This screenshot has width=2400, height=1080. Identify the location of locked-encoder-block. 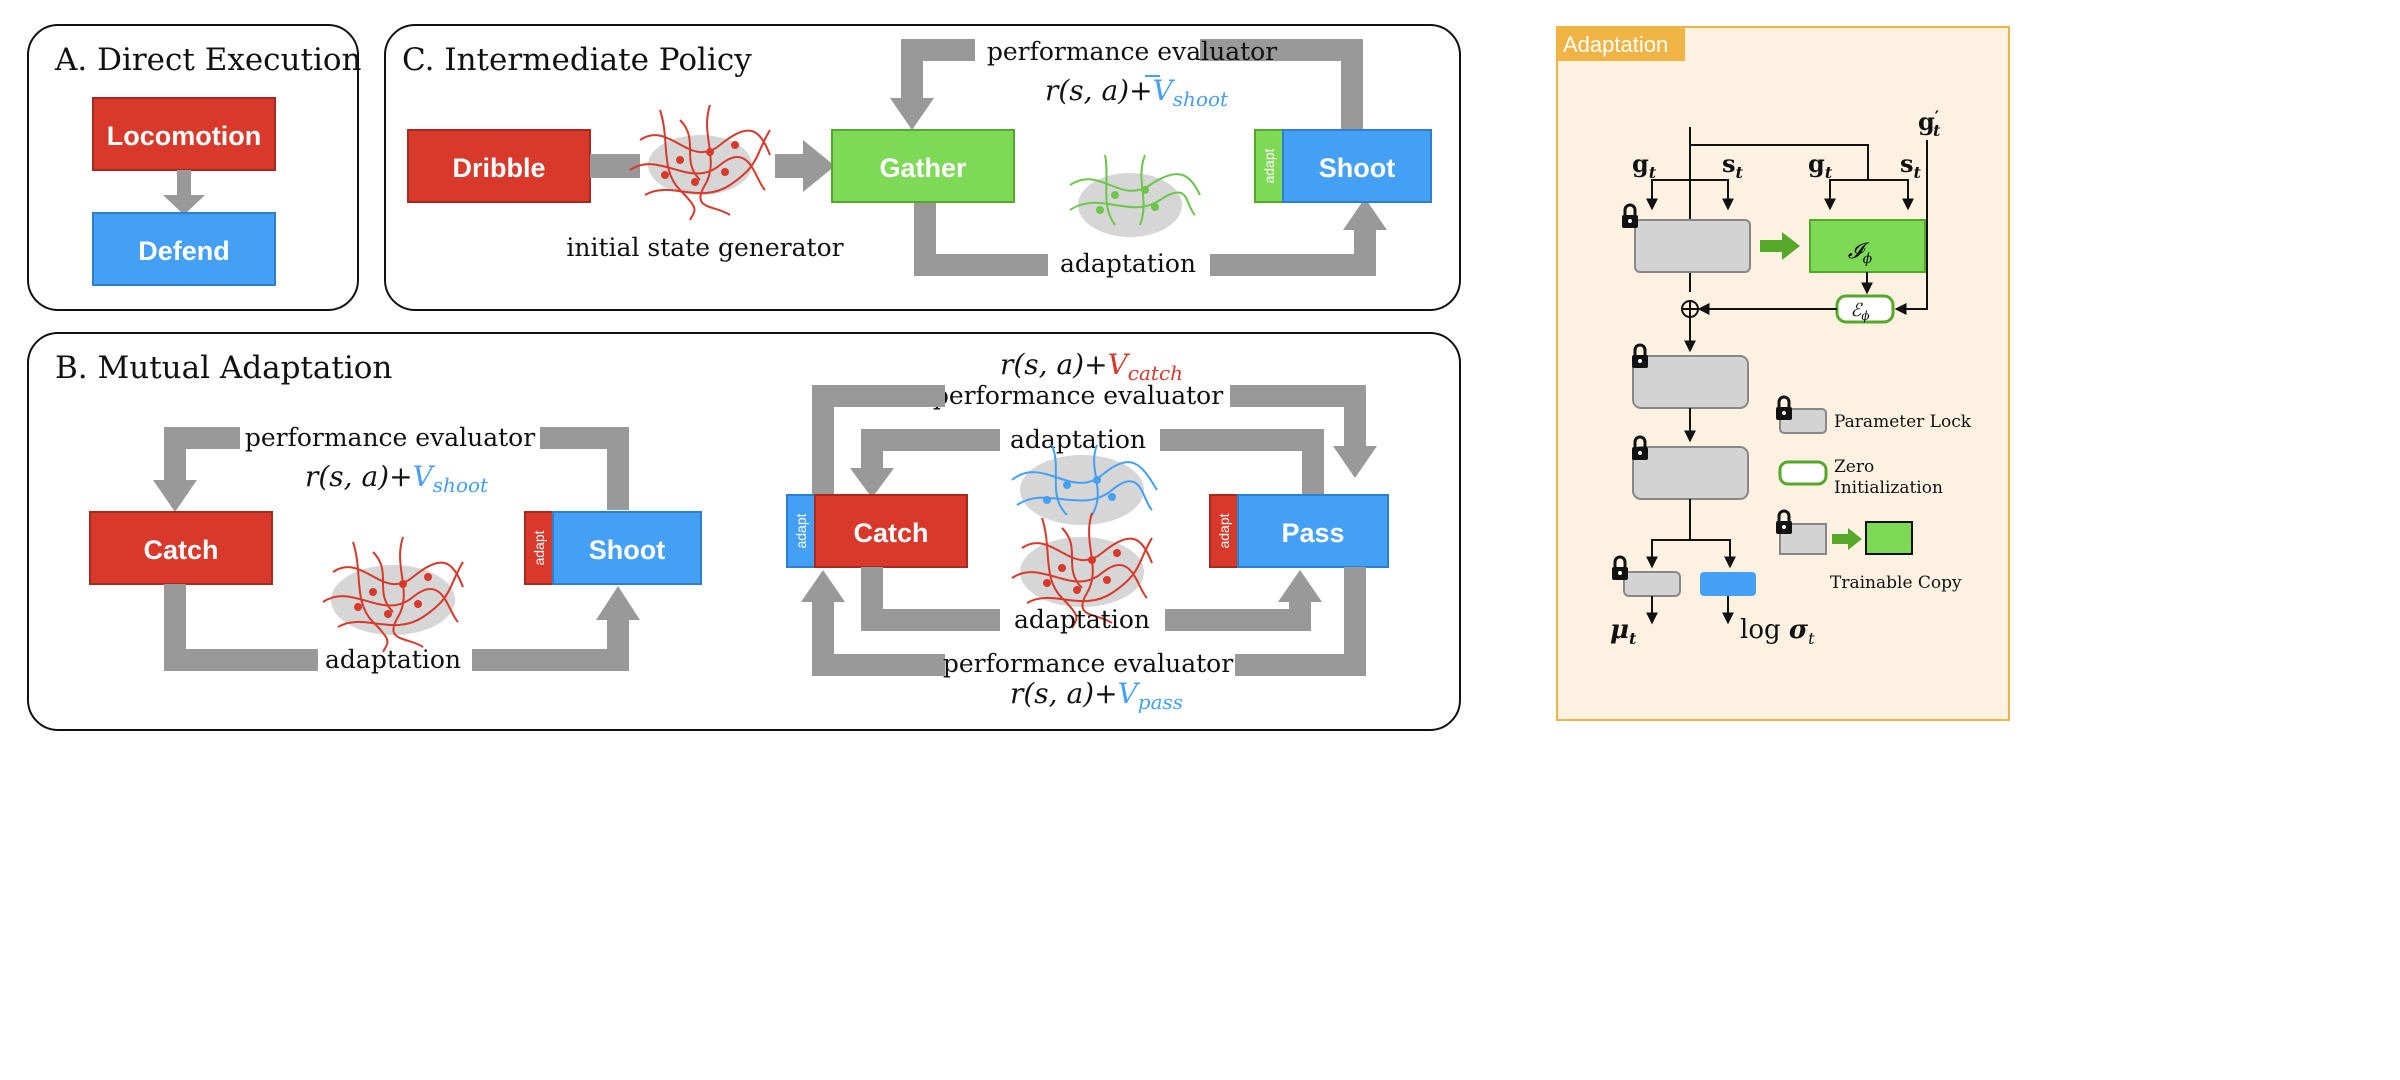
(1692, 246).